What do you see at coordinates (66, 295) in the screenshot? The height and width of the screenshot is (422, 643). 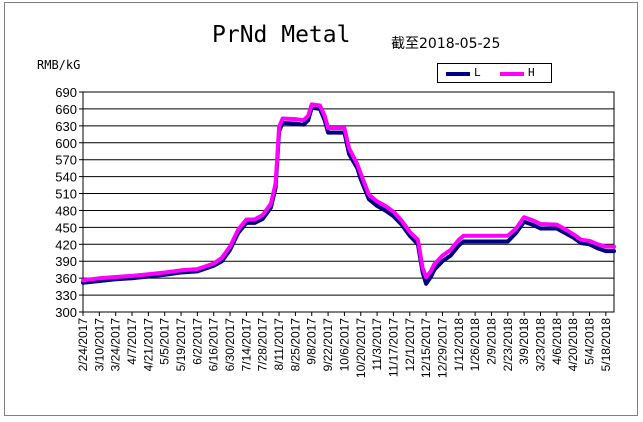 I see `y-tick-label-330: 330` at bounding box center [66, 295].